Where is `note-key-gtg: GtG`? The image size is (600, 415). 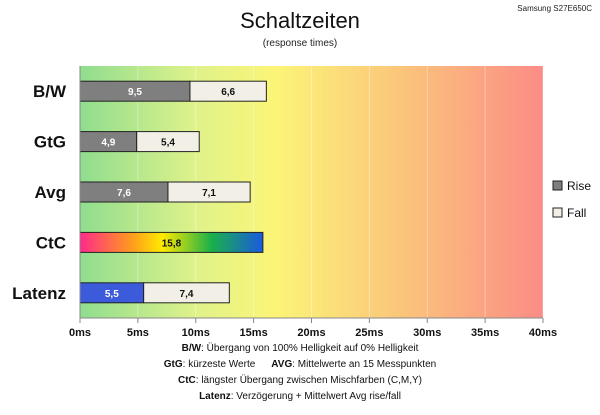
note-key-gtg: GtG is located at coordinates (173, 364).